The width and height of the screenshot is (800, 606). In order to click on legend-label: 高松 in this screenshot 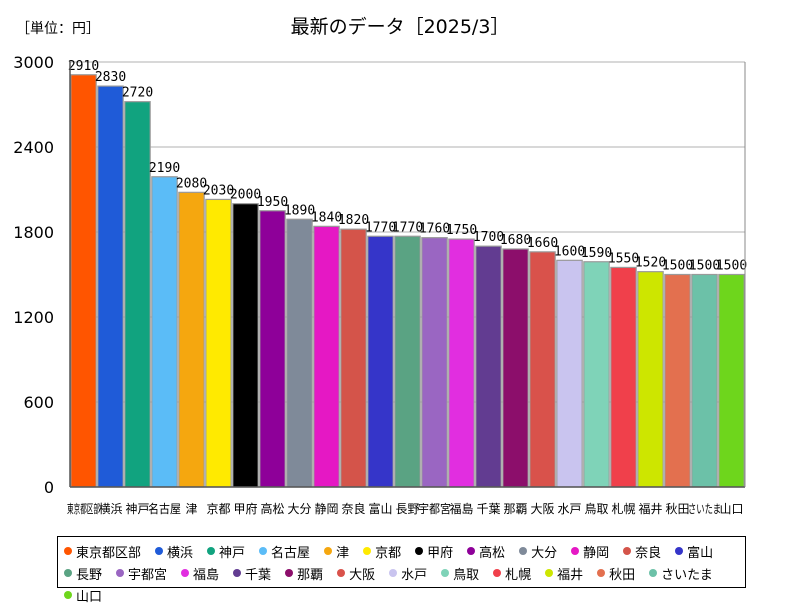, I will do `click(492, 553)`.